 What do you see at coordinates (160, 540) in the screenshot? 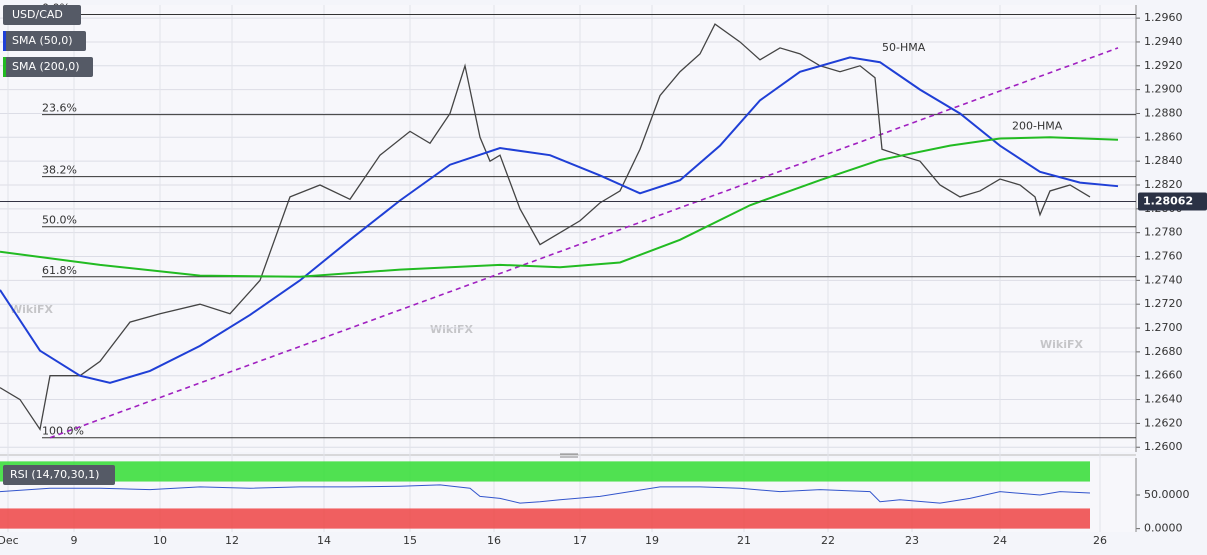
I see `x-tick-label: 10` at bounding box center [160, 540].